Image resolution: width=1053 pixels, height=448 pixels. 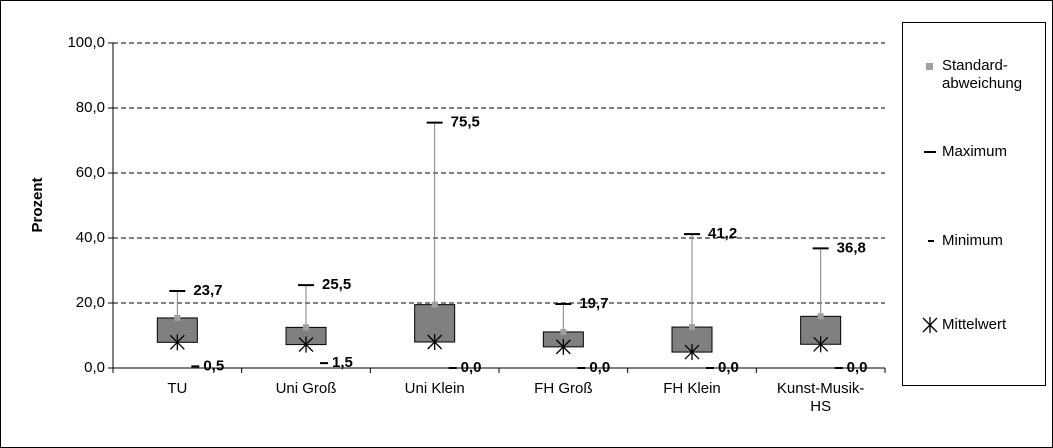 What do you see at coordinates (692, 388) in the screenshot?
I see `x-tick-label: FH Klein` at bounding box center [692, 388].